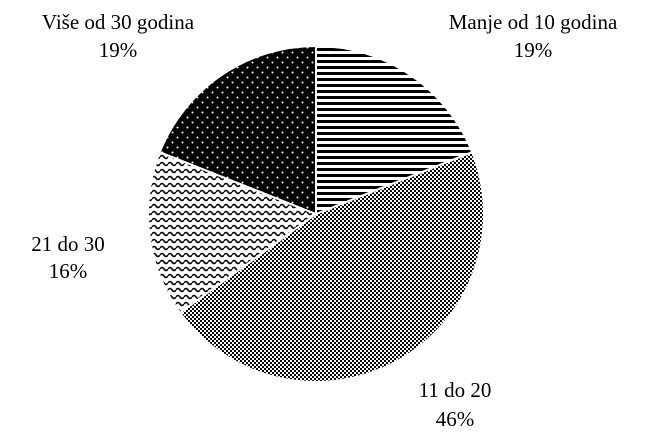  I want to click on slice-value-label: 16%, so click(68, 271).